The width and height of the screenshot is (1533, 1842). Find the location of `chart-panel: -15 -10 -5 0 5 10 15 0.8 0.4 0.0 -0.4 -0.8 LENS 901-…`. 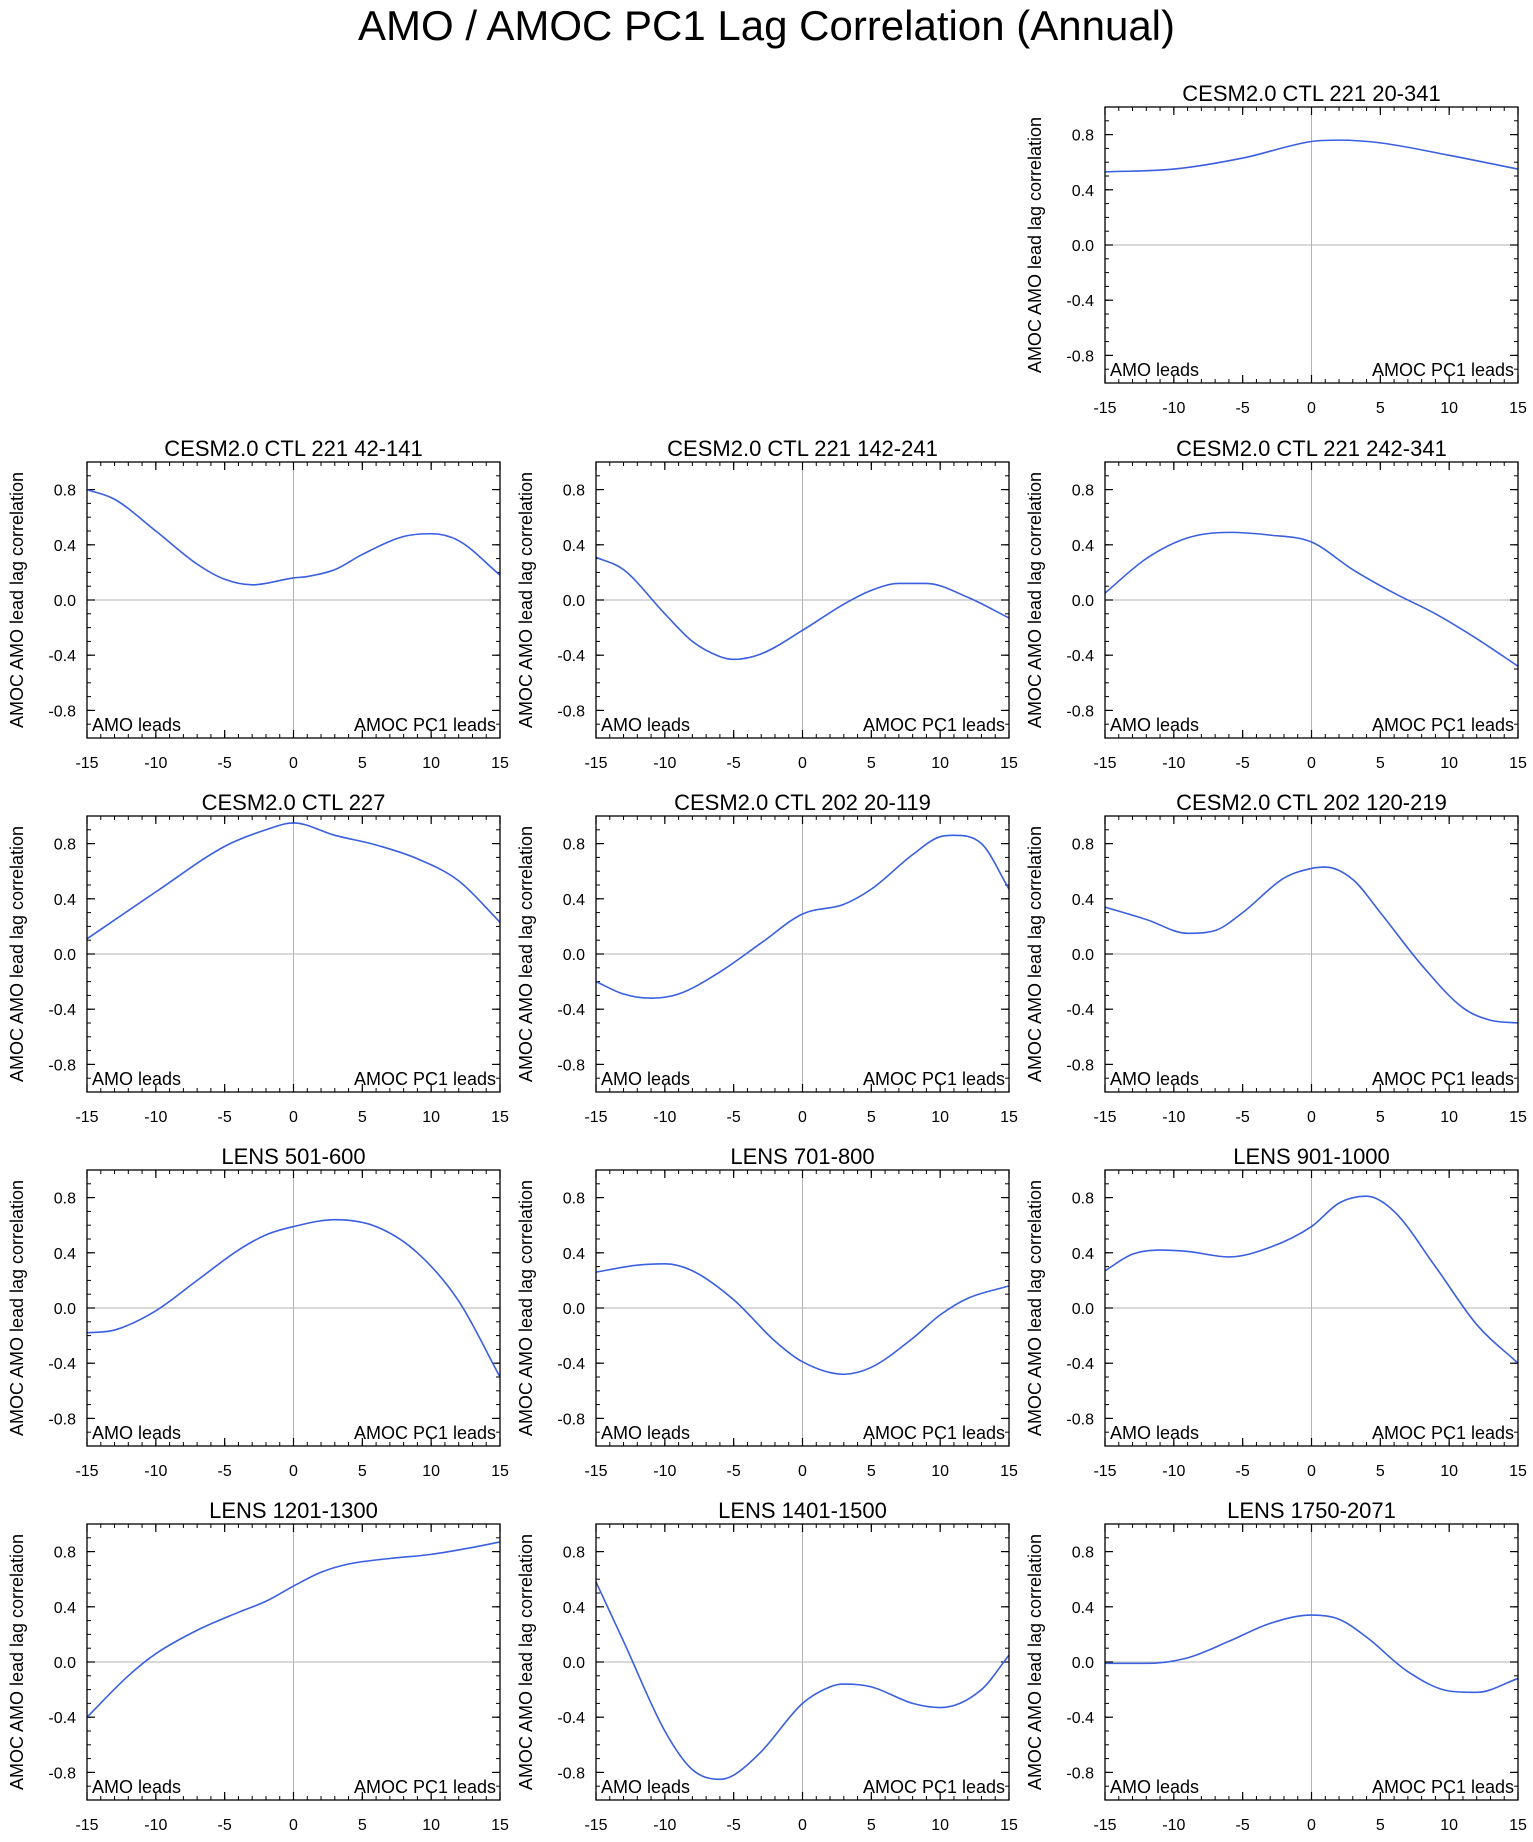

chart-panel: -15 -10 -5 0 5 10 15 0.8 0.4 0.0 -0.4 -0.8 LENS 901-… is located at coordinates (1276, 1312).